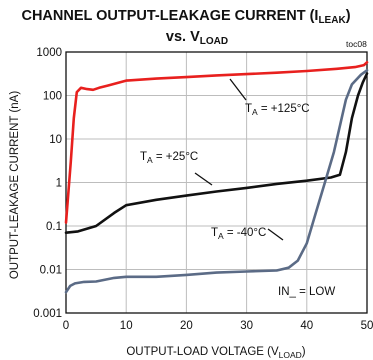 This screenshot has height=360, width=373. Describe the element at coordinates (221, 236) in the screenshot. I see `tm40-sub: A` at that location.